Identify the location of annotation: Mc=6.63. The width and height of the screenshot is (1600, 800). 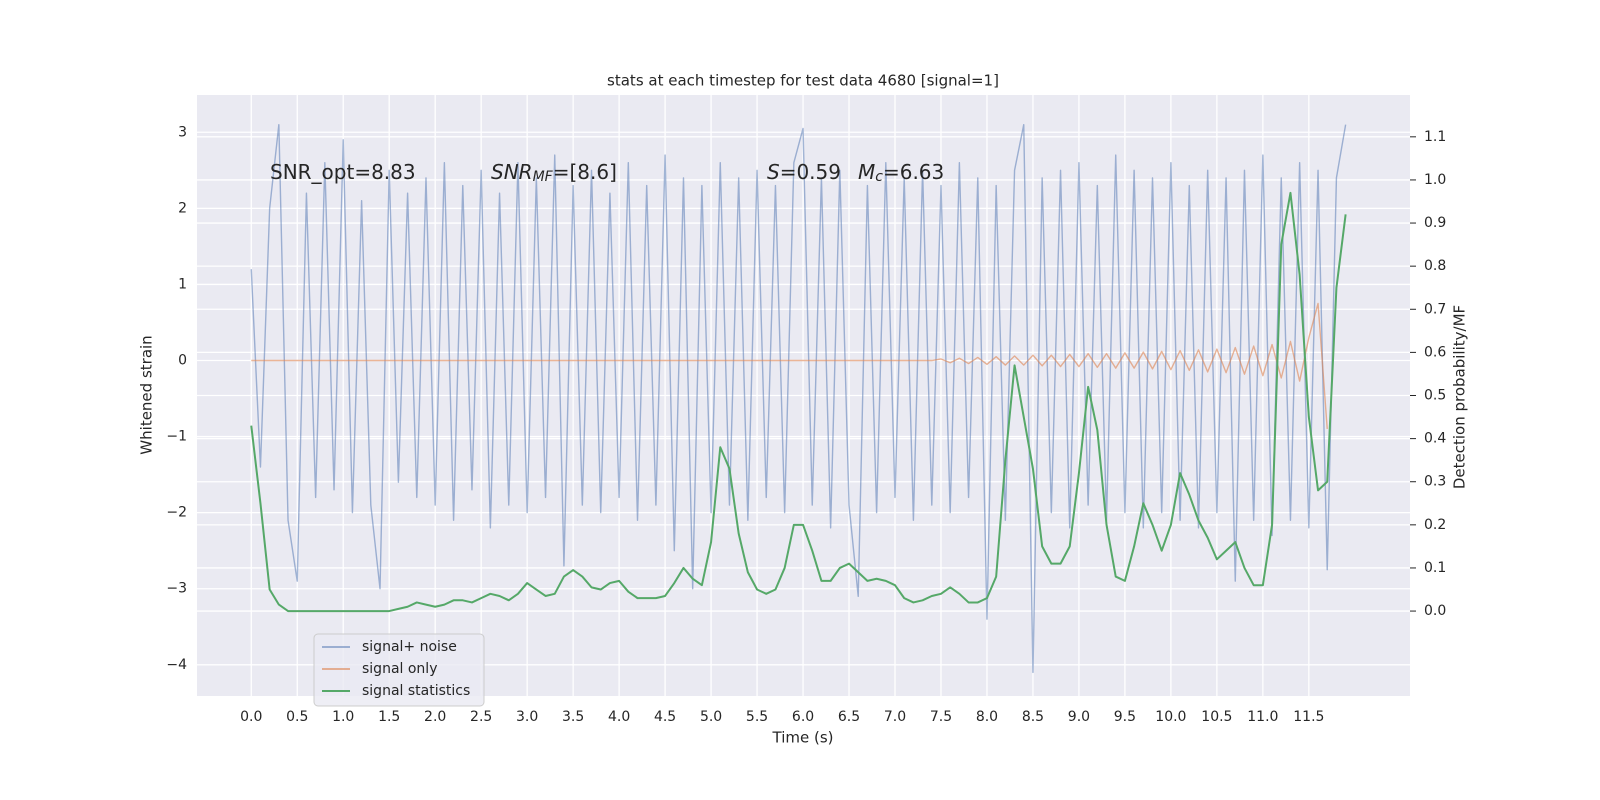
(901, 172).